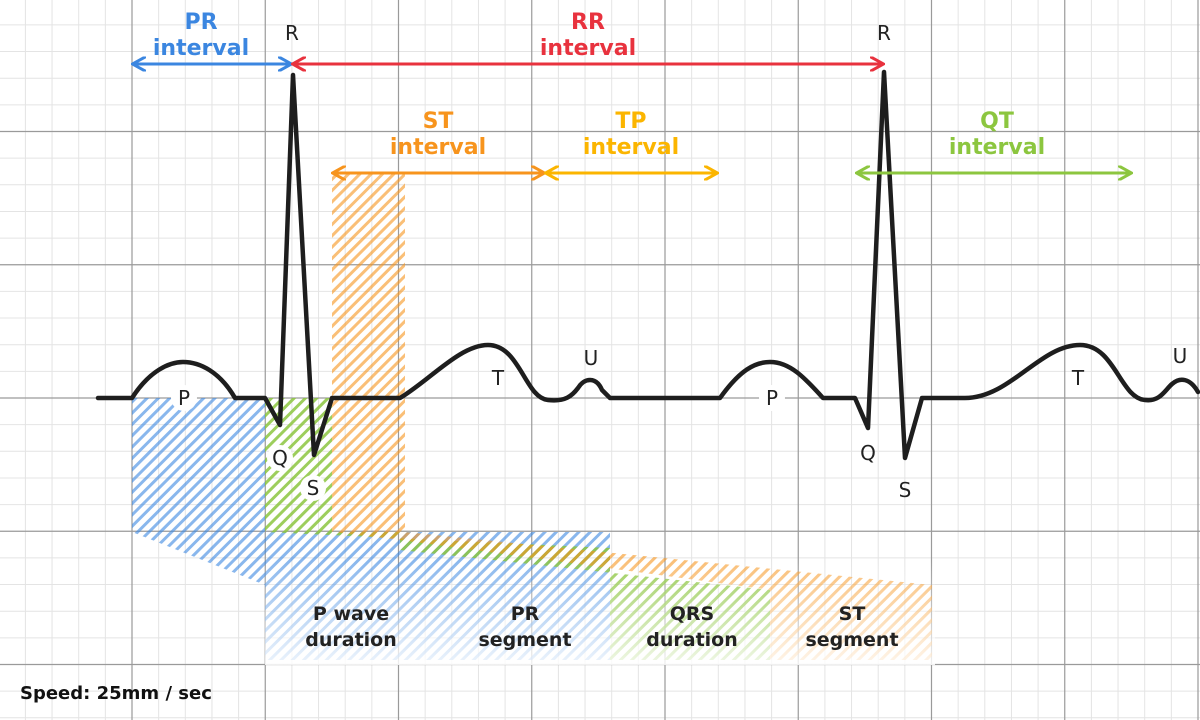  I want to click on tp-interval-label-1: TP, so click(630, 121).